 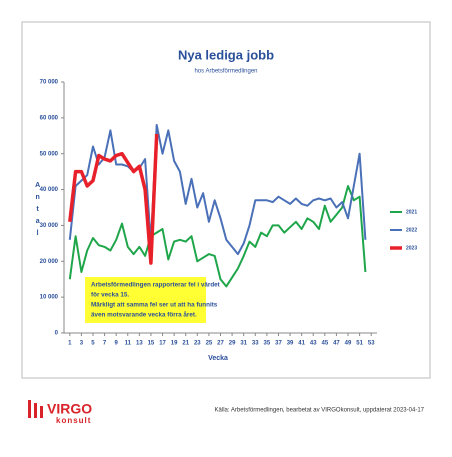 I want to click on y-axis-label: Antal, so click(x=37, y=212).